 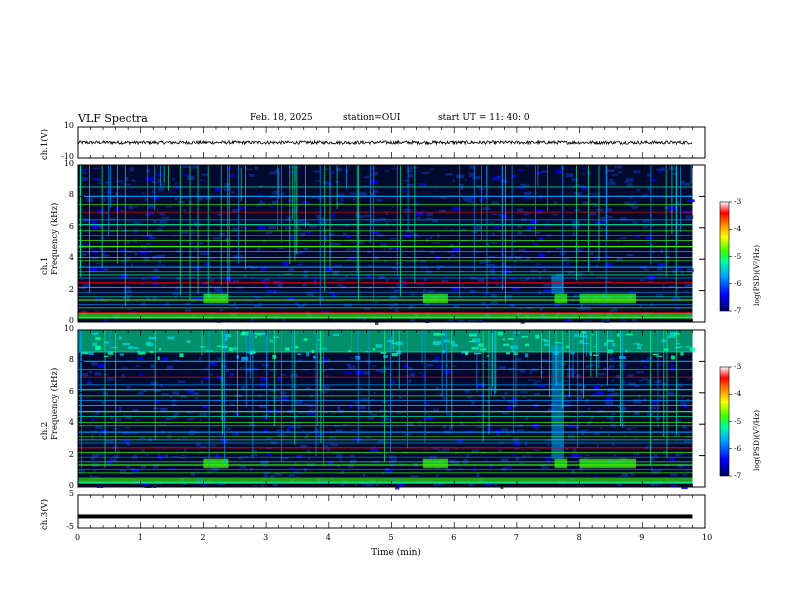 What do you see at coordinates (71, 493) in the screenshot?
I see `w3-ytick-label: 5` at bounding box center [71, 493].